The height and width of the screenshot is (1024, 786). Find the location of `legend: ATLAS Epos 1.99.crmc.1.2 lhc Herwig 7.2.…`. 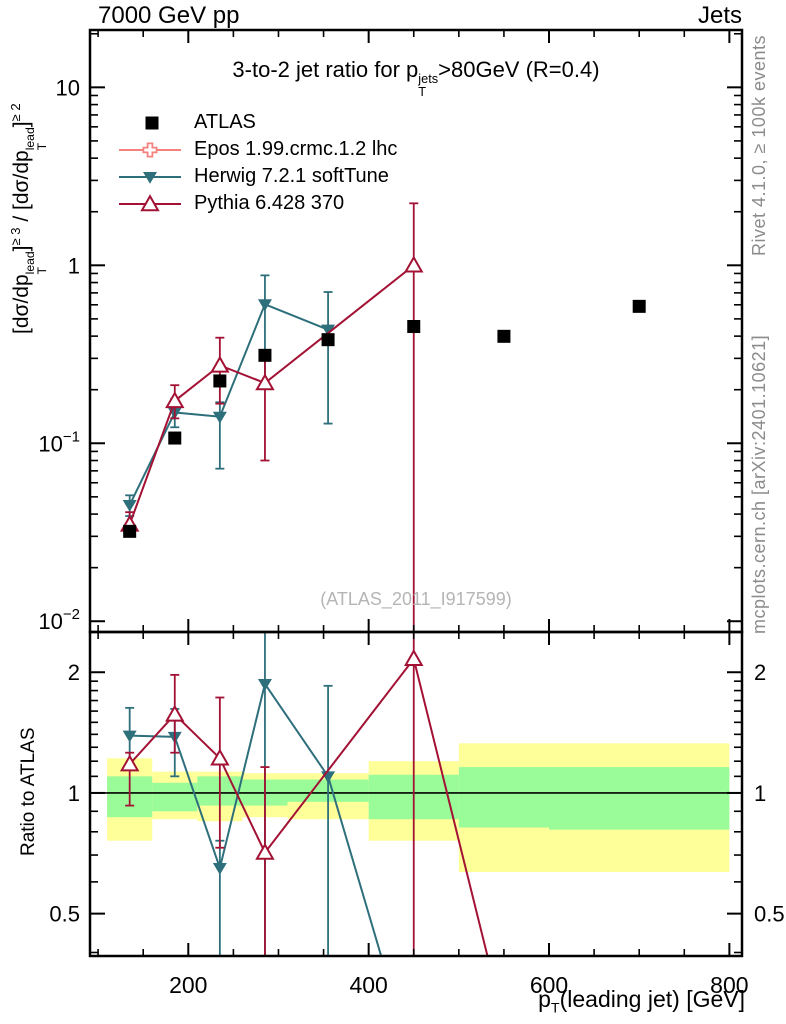

legend: ATLAS Epos 1.99.crmc.1.2 lhc Herwig 7.2.… is located at coordinates (257, 163).